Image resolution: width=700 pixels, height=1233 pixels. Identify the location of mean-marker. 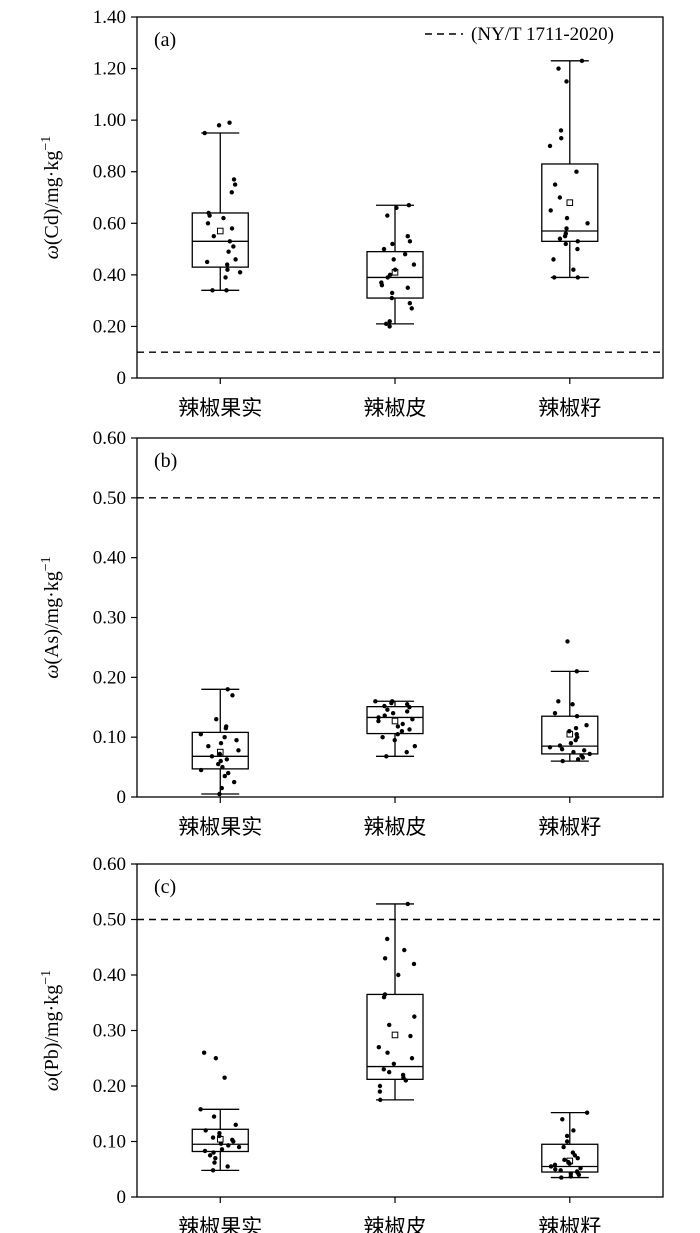
(220, 231).